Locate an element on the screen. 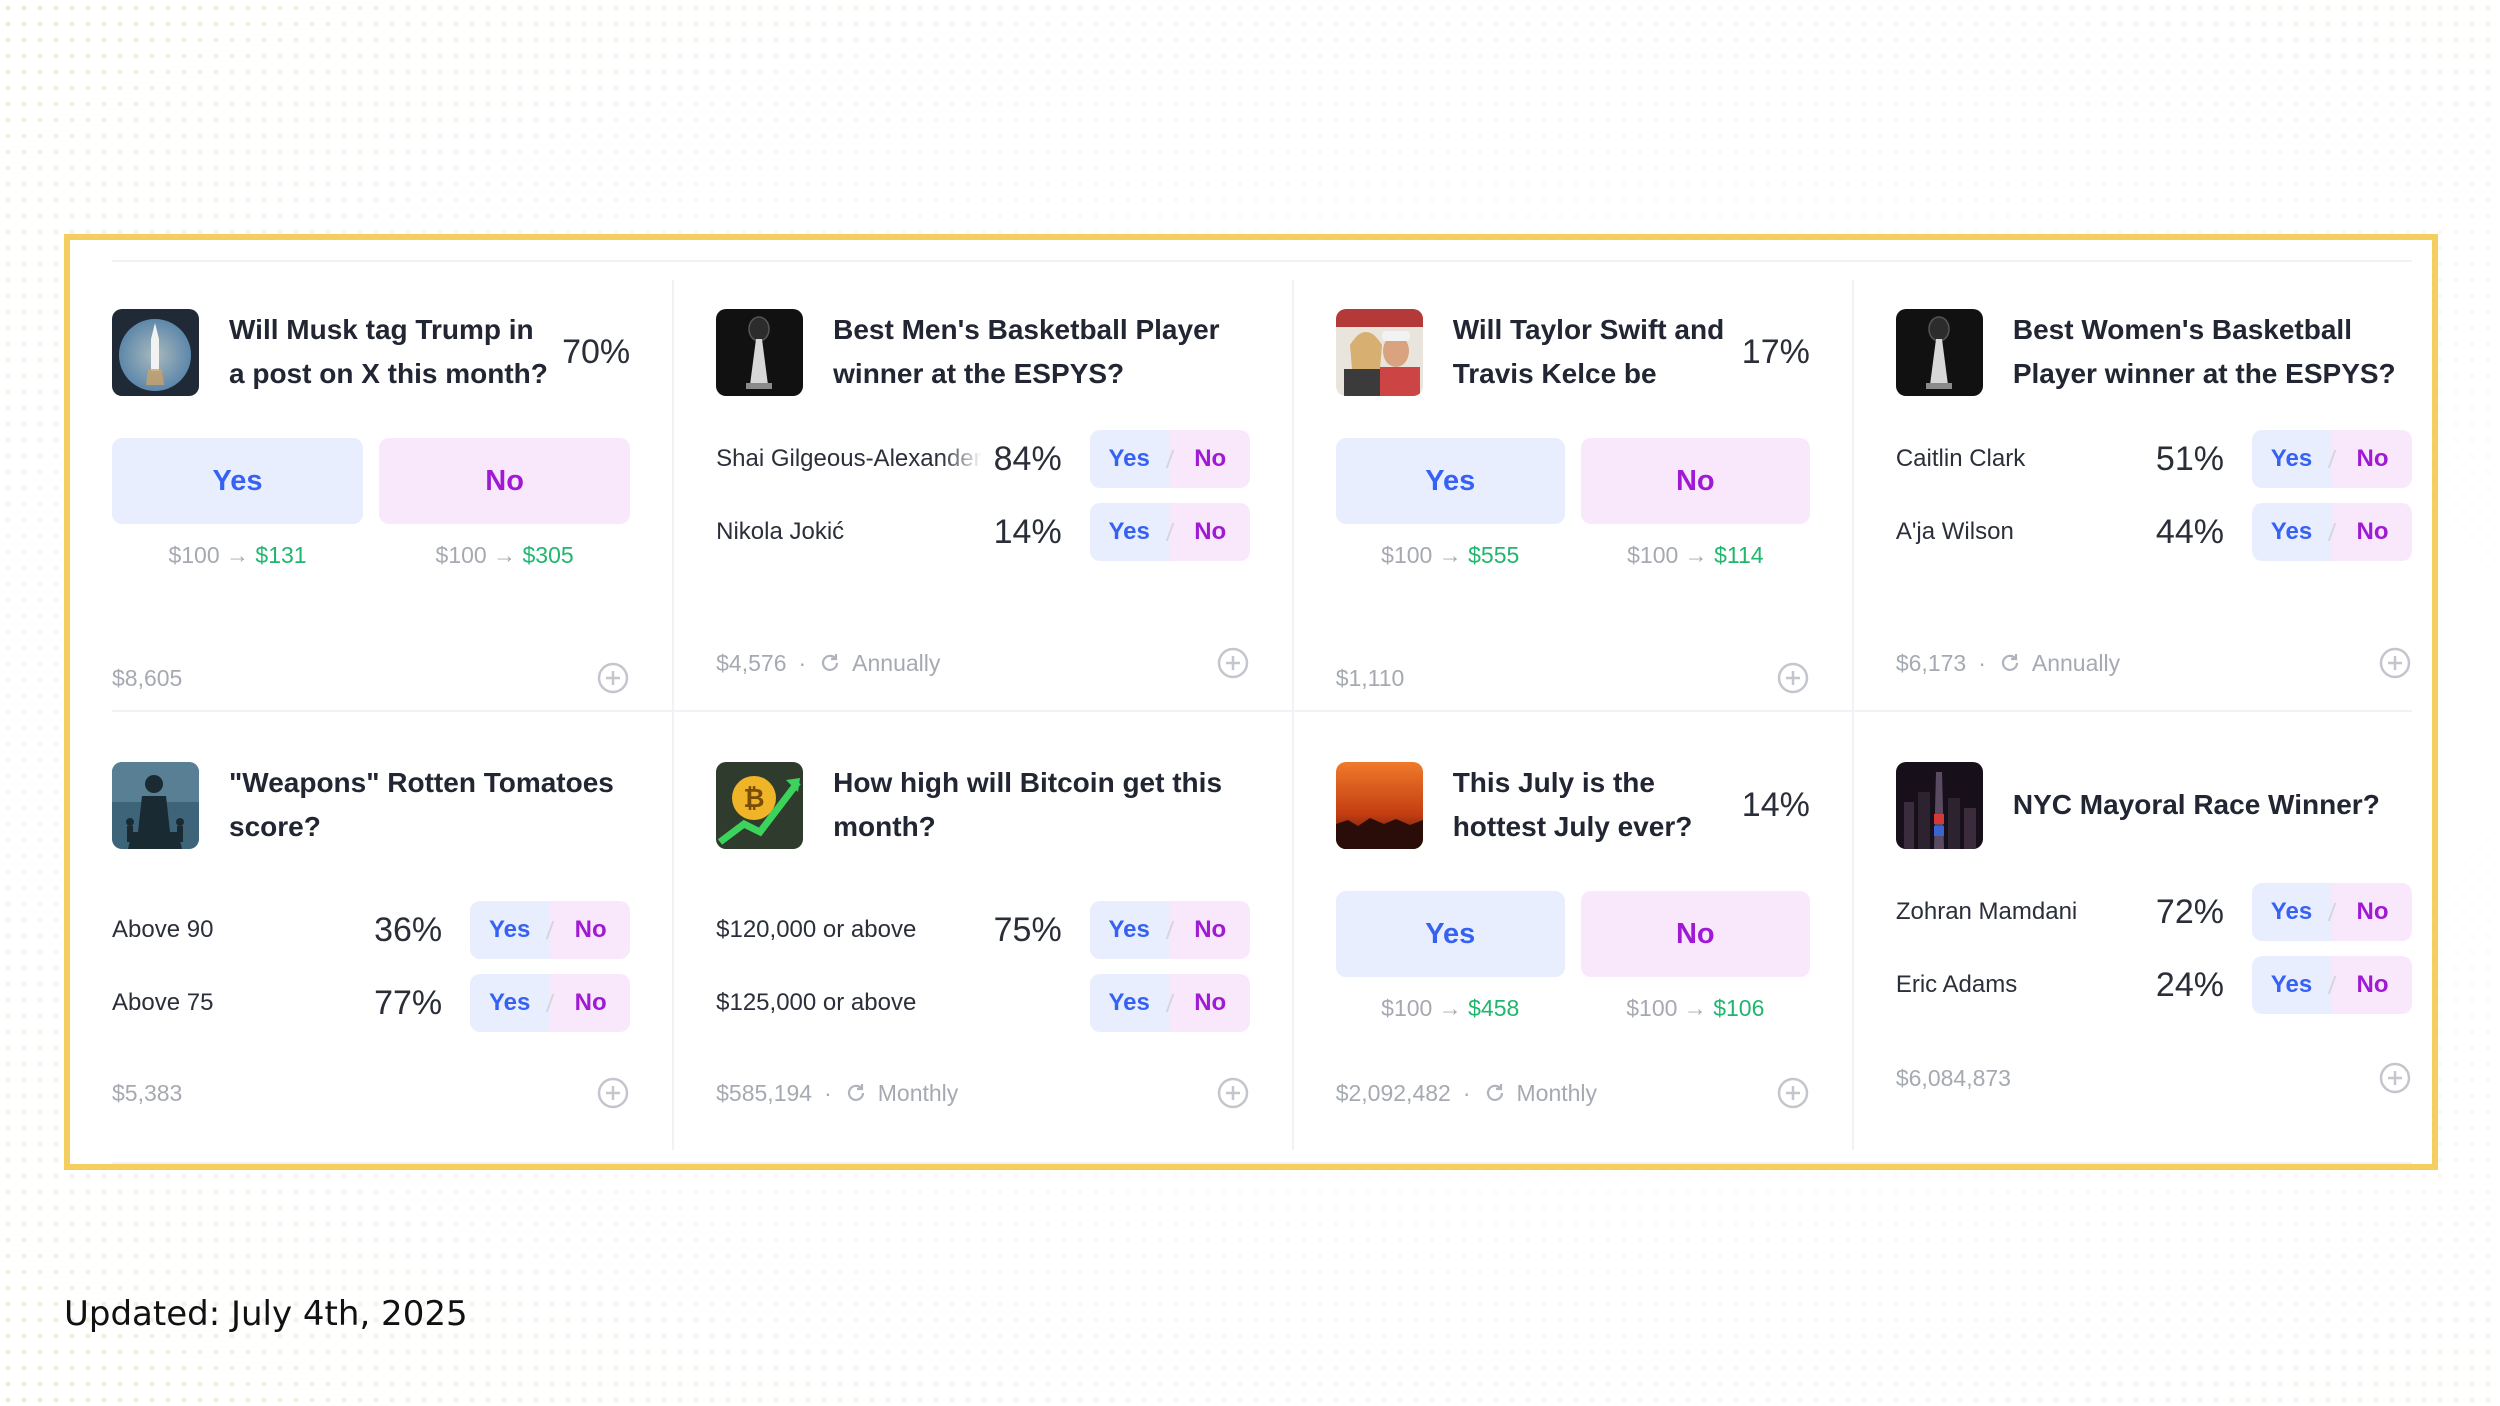 This screenshot has width=2500, height=1406. outcome-name: Caitlin Clark is located at coordinates (1960, 458).